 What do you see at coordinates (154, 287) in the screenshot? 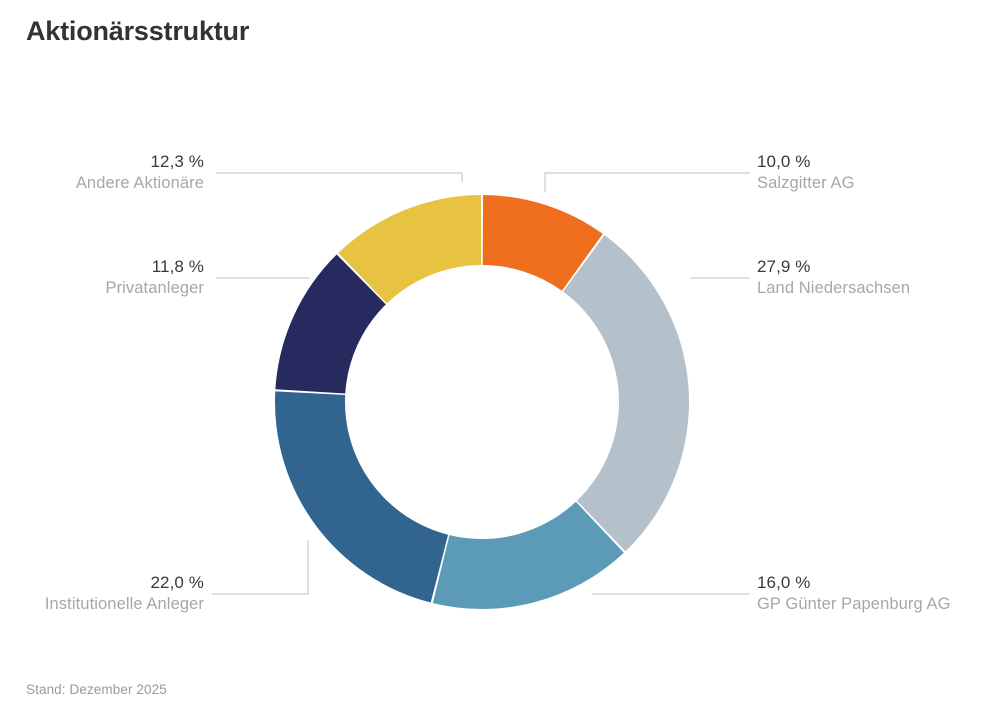
I see `callout-label: Privatanleger` at bounding box center [154, 287].